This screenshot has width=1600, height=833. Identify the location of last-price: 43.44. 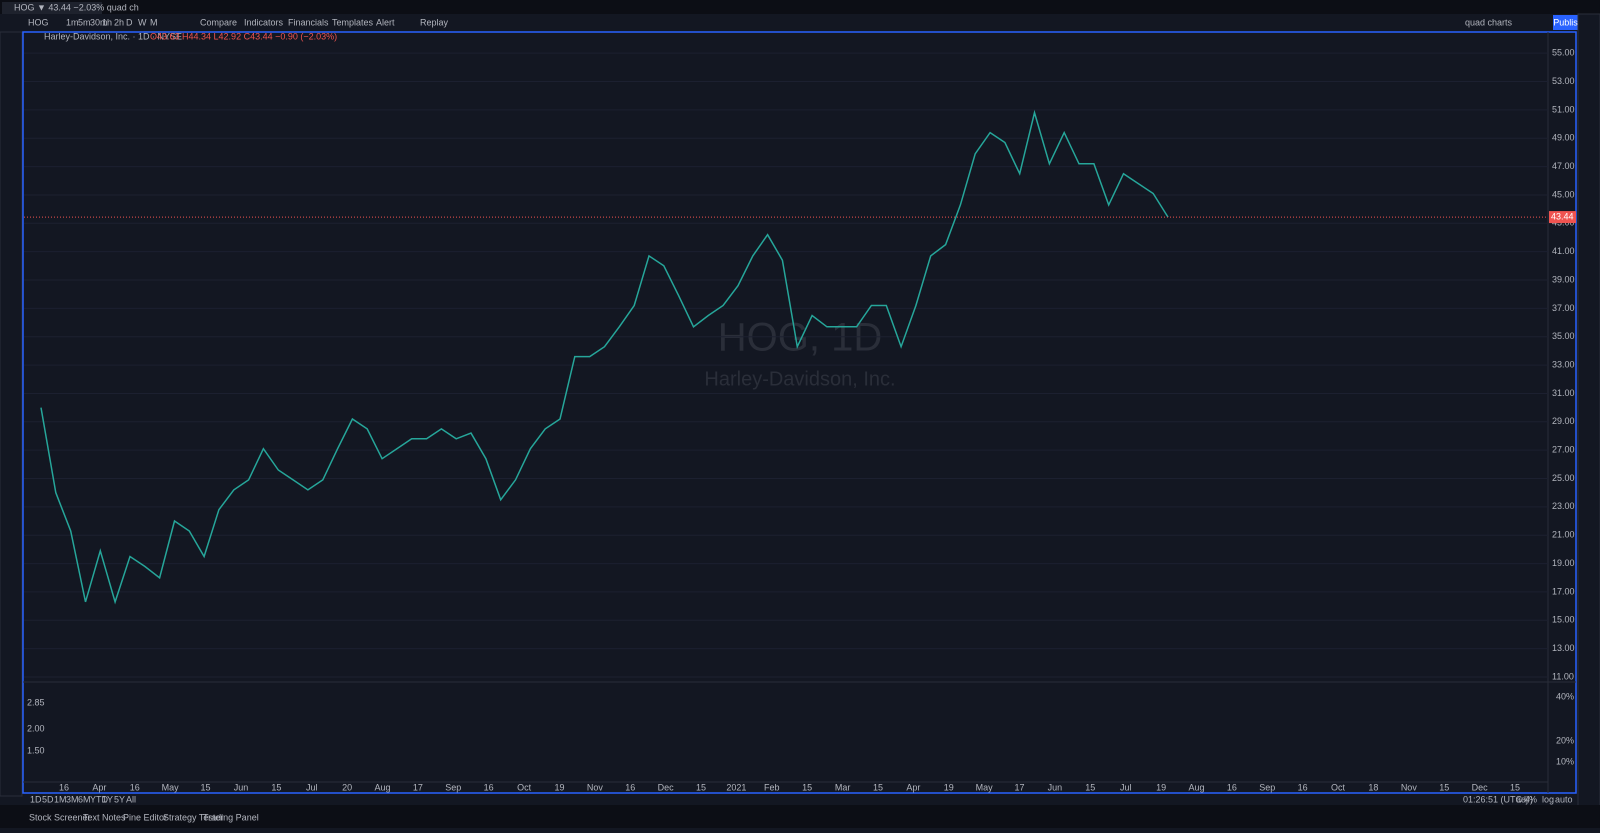
(1562, 216).